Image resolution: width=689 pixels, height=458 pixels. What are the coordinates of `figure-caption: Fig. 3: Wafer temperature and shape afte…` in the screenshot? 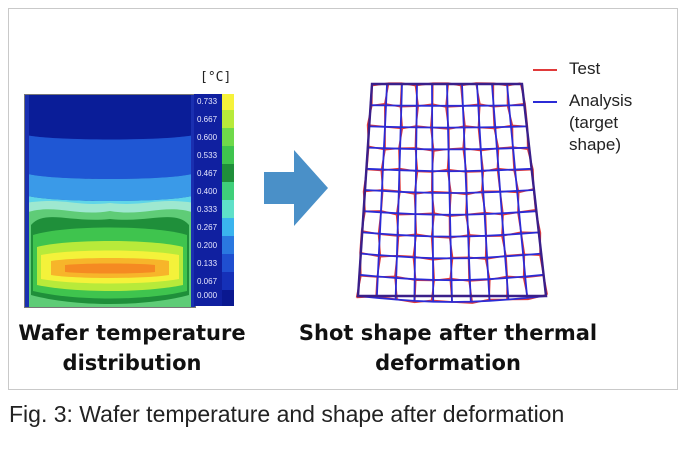 It's located at (287, 414).